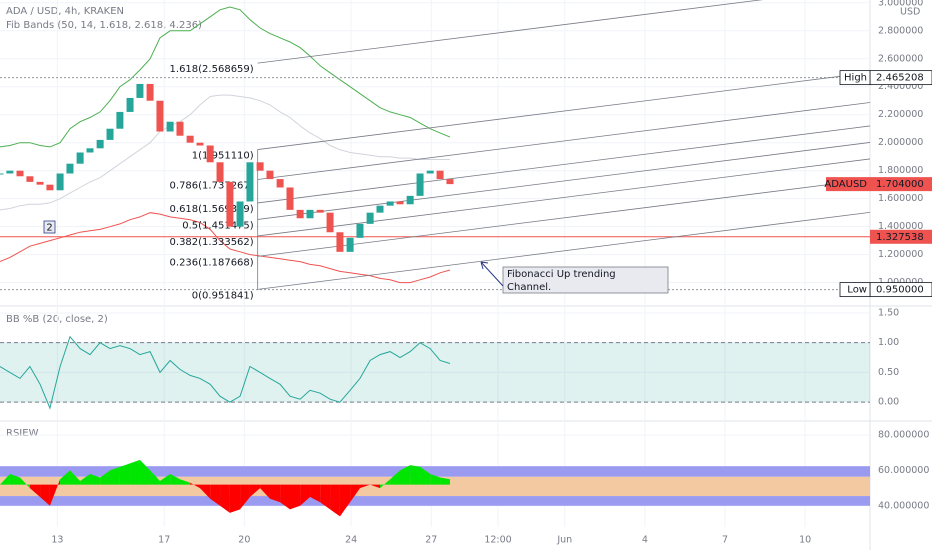  Describe the element at coordinates (903, 470) in the screenshot. I see `y-tick-label: 60.000000` at that location.